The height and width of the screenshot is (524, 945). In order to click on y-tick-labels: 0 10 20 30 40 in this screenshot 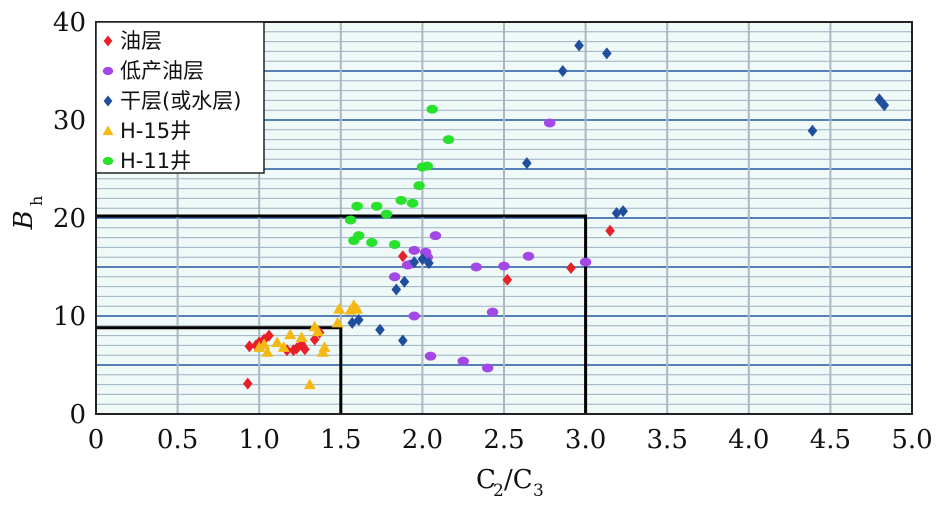, I will do `click(69, 219)`.